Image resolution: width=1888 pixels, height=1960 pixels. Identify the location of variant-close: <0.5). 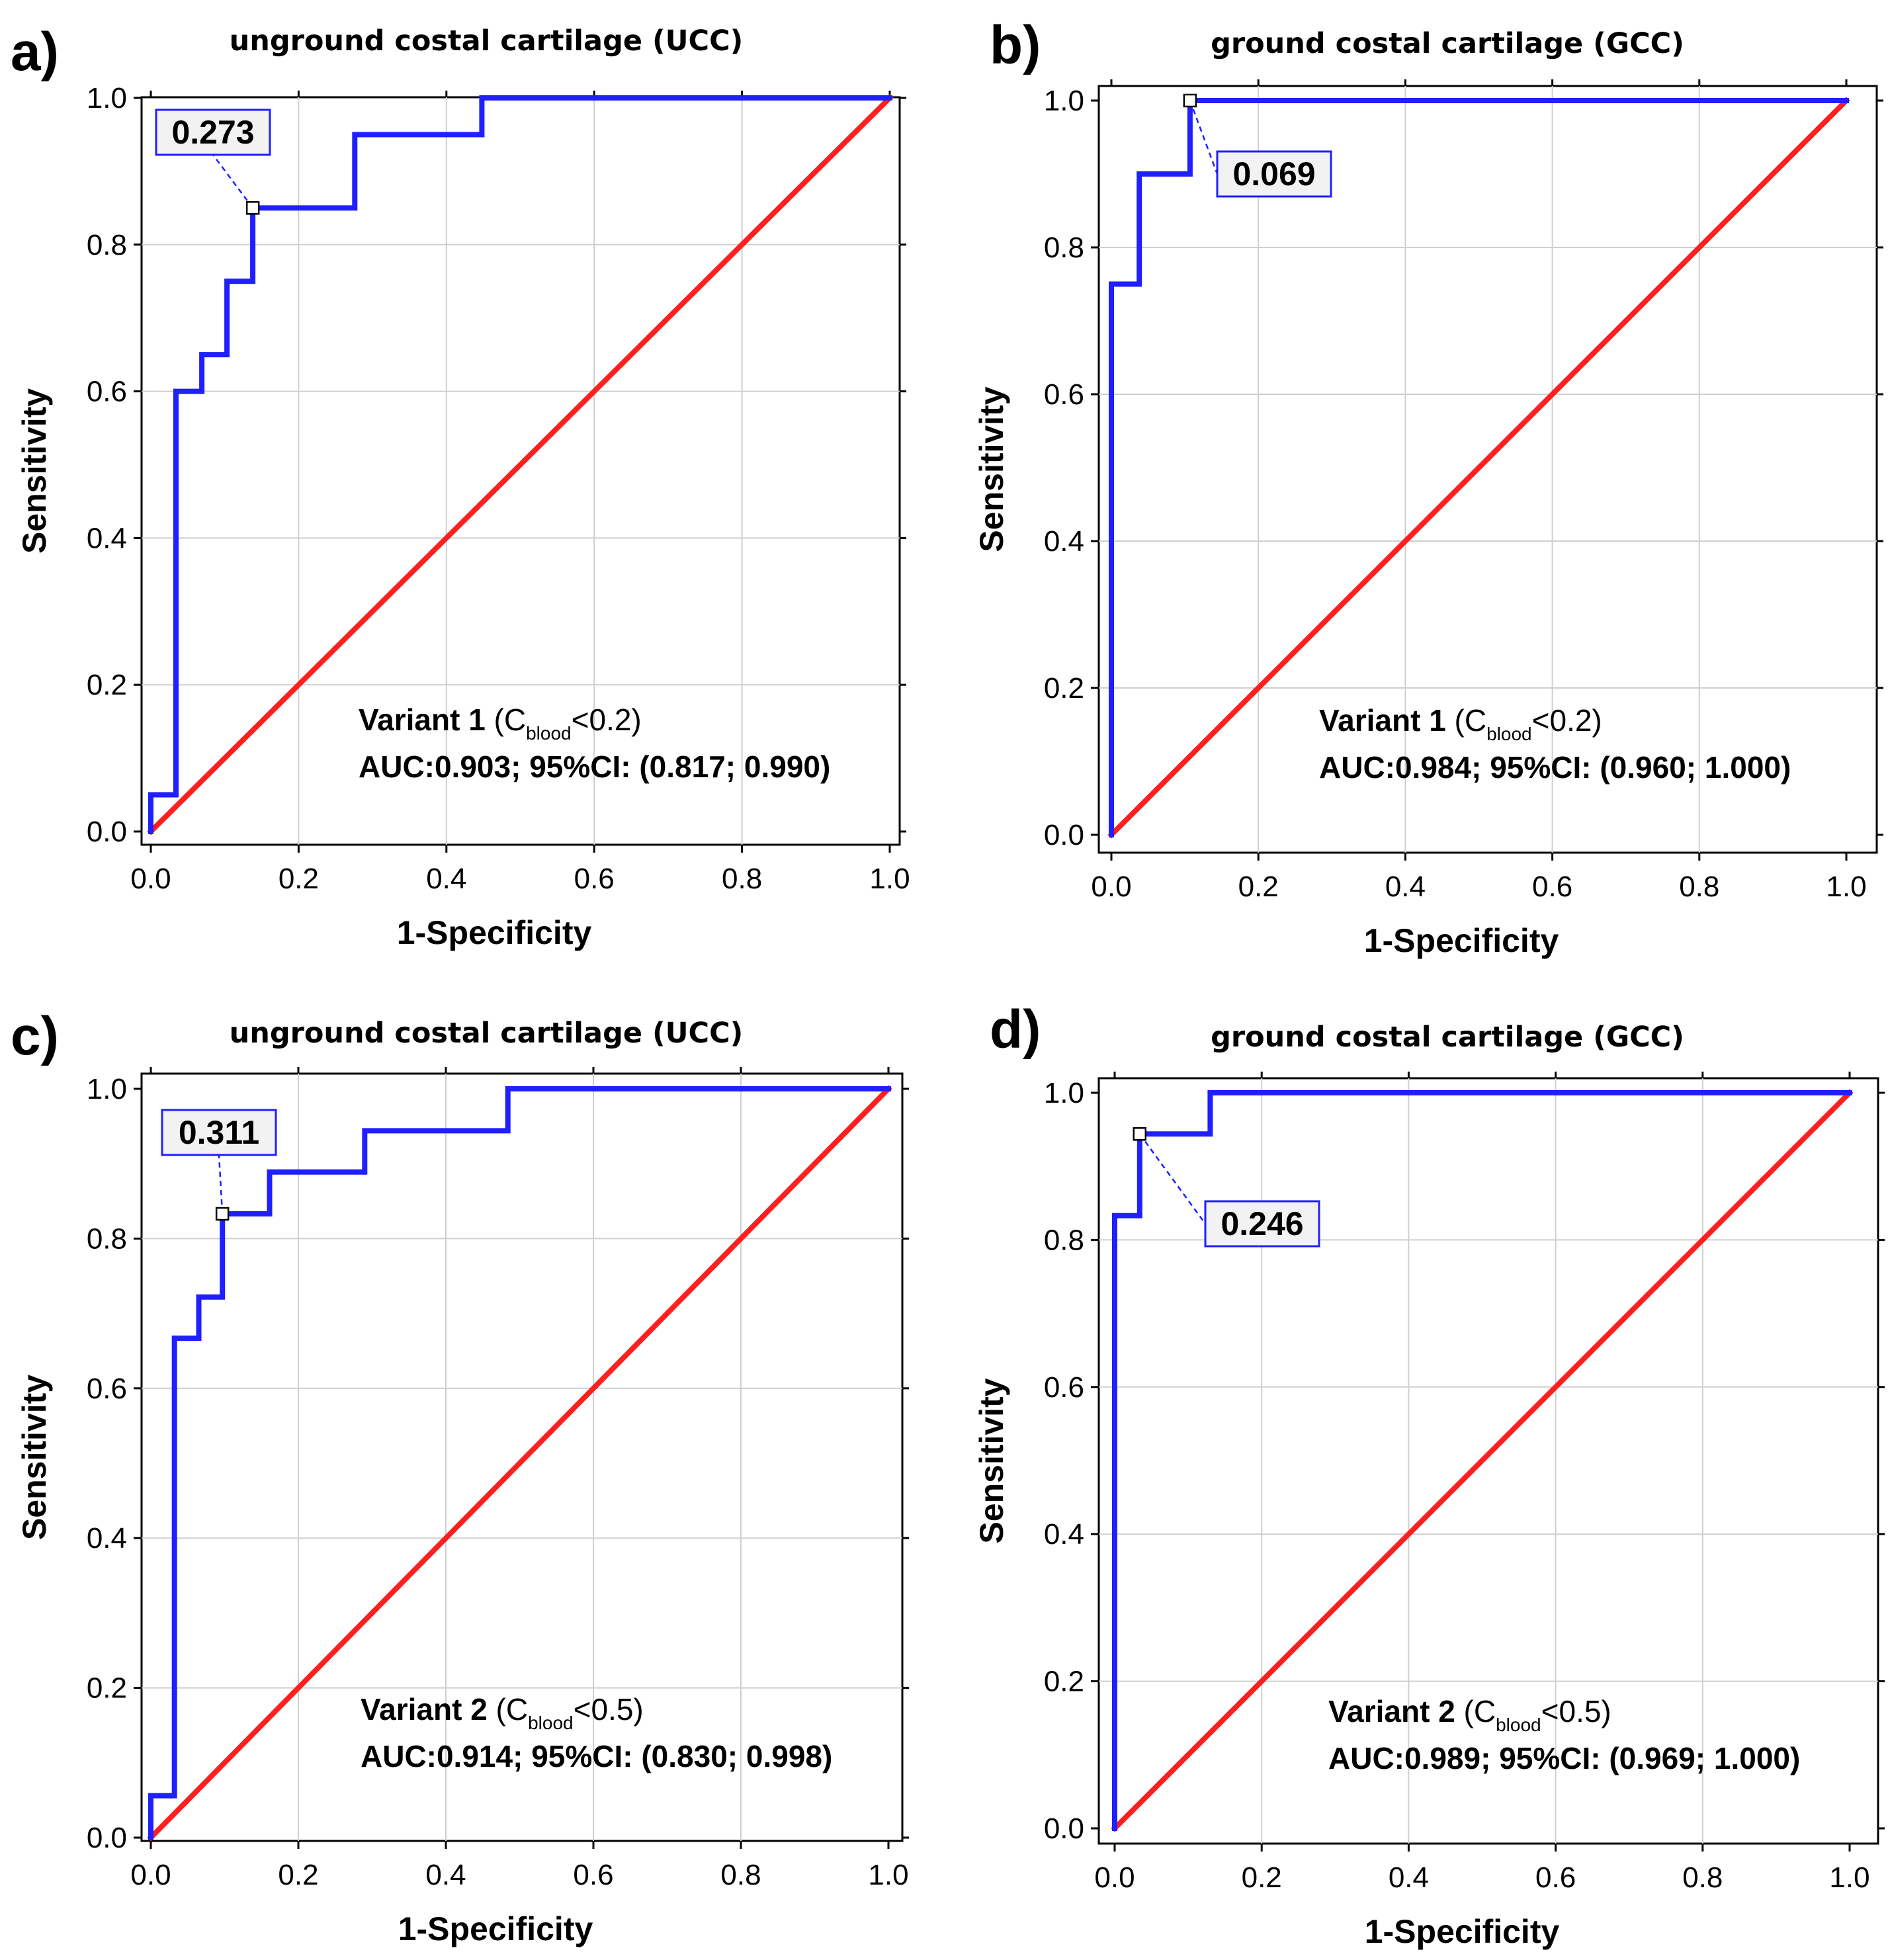
(609, 1709).